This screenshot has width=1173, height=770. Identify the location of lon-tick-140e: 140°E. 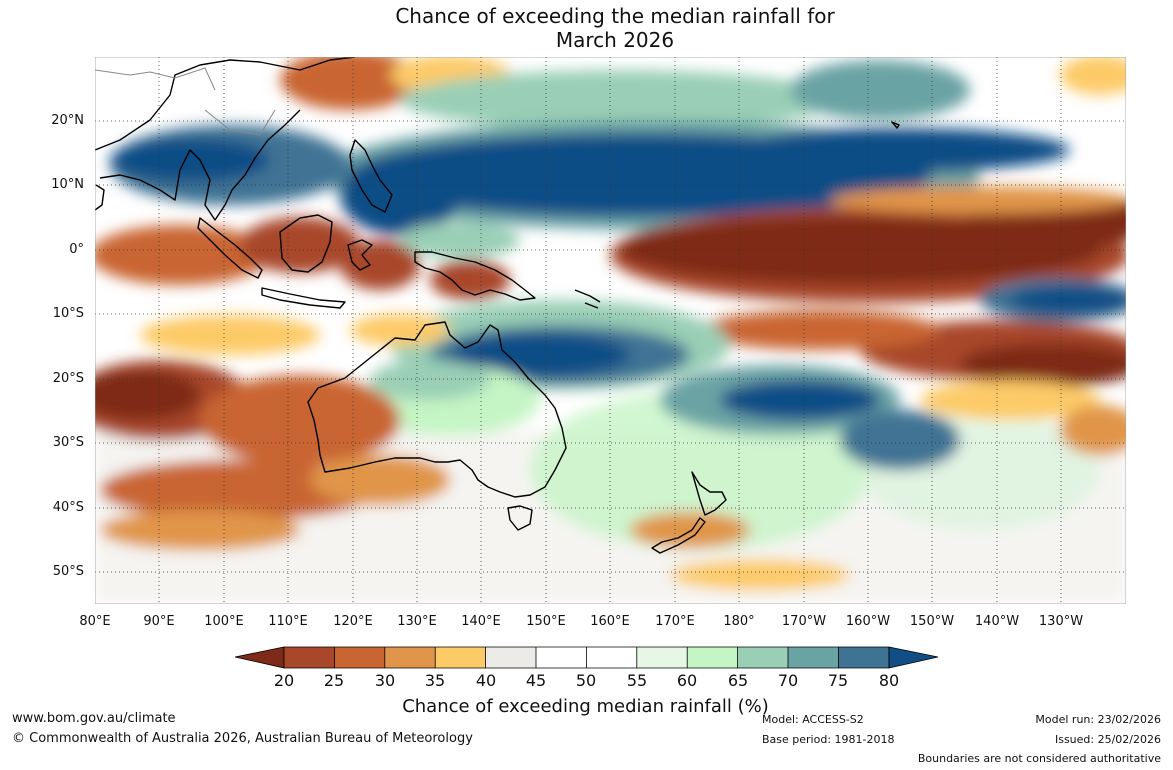
(481, 621).